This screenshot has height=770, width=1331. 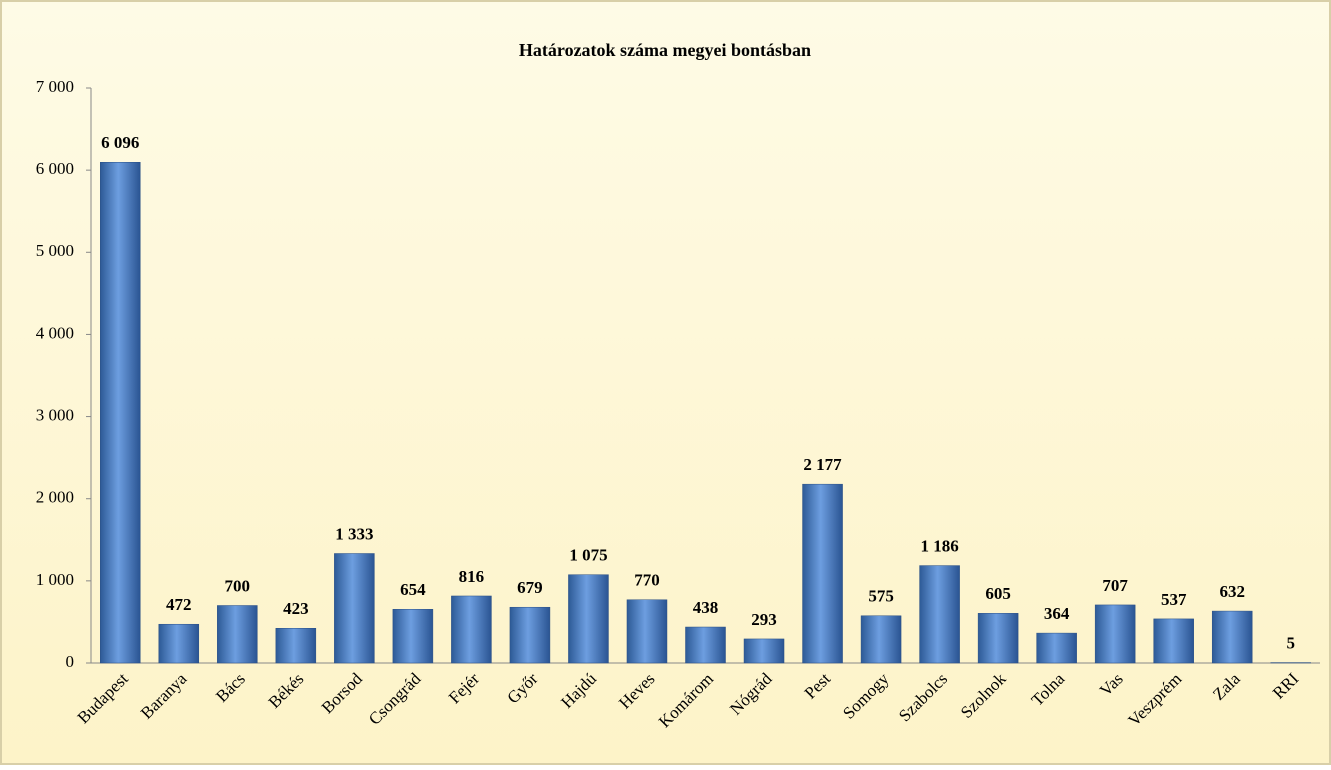 I want to click on y-tick-label: 1 000, so click(x=55, y=579).